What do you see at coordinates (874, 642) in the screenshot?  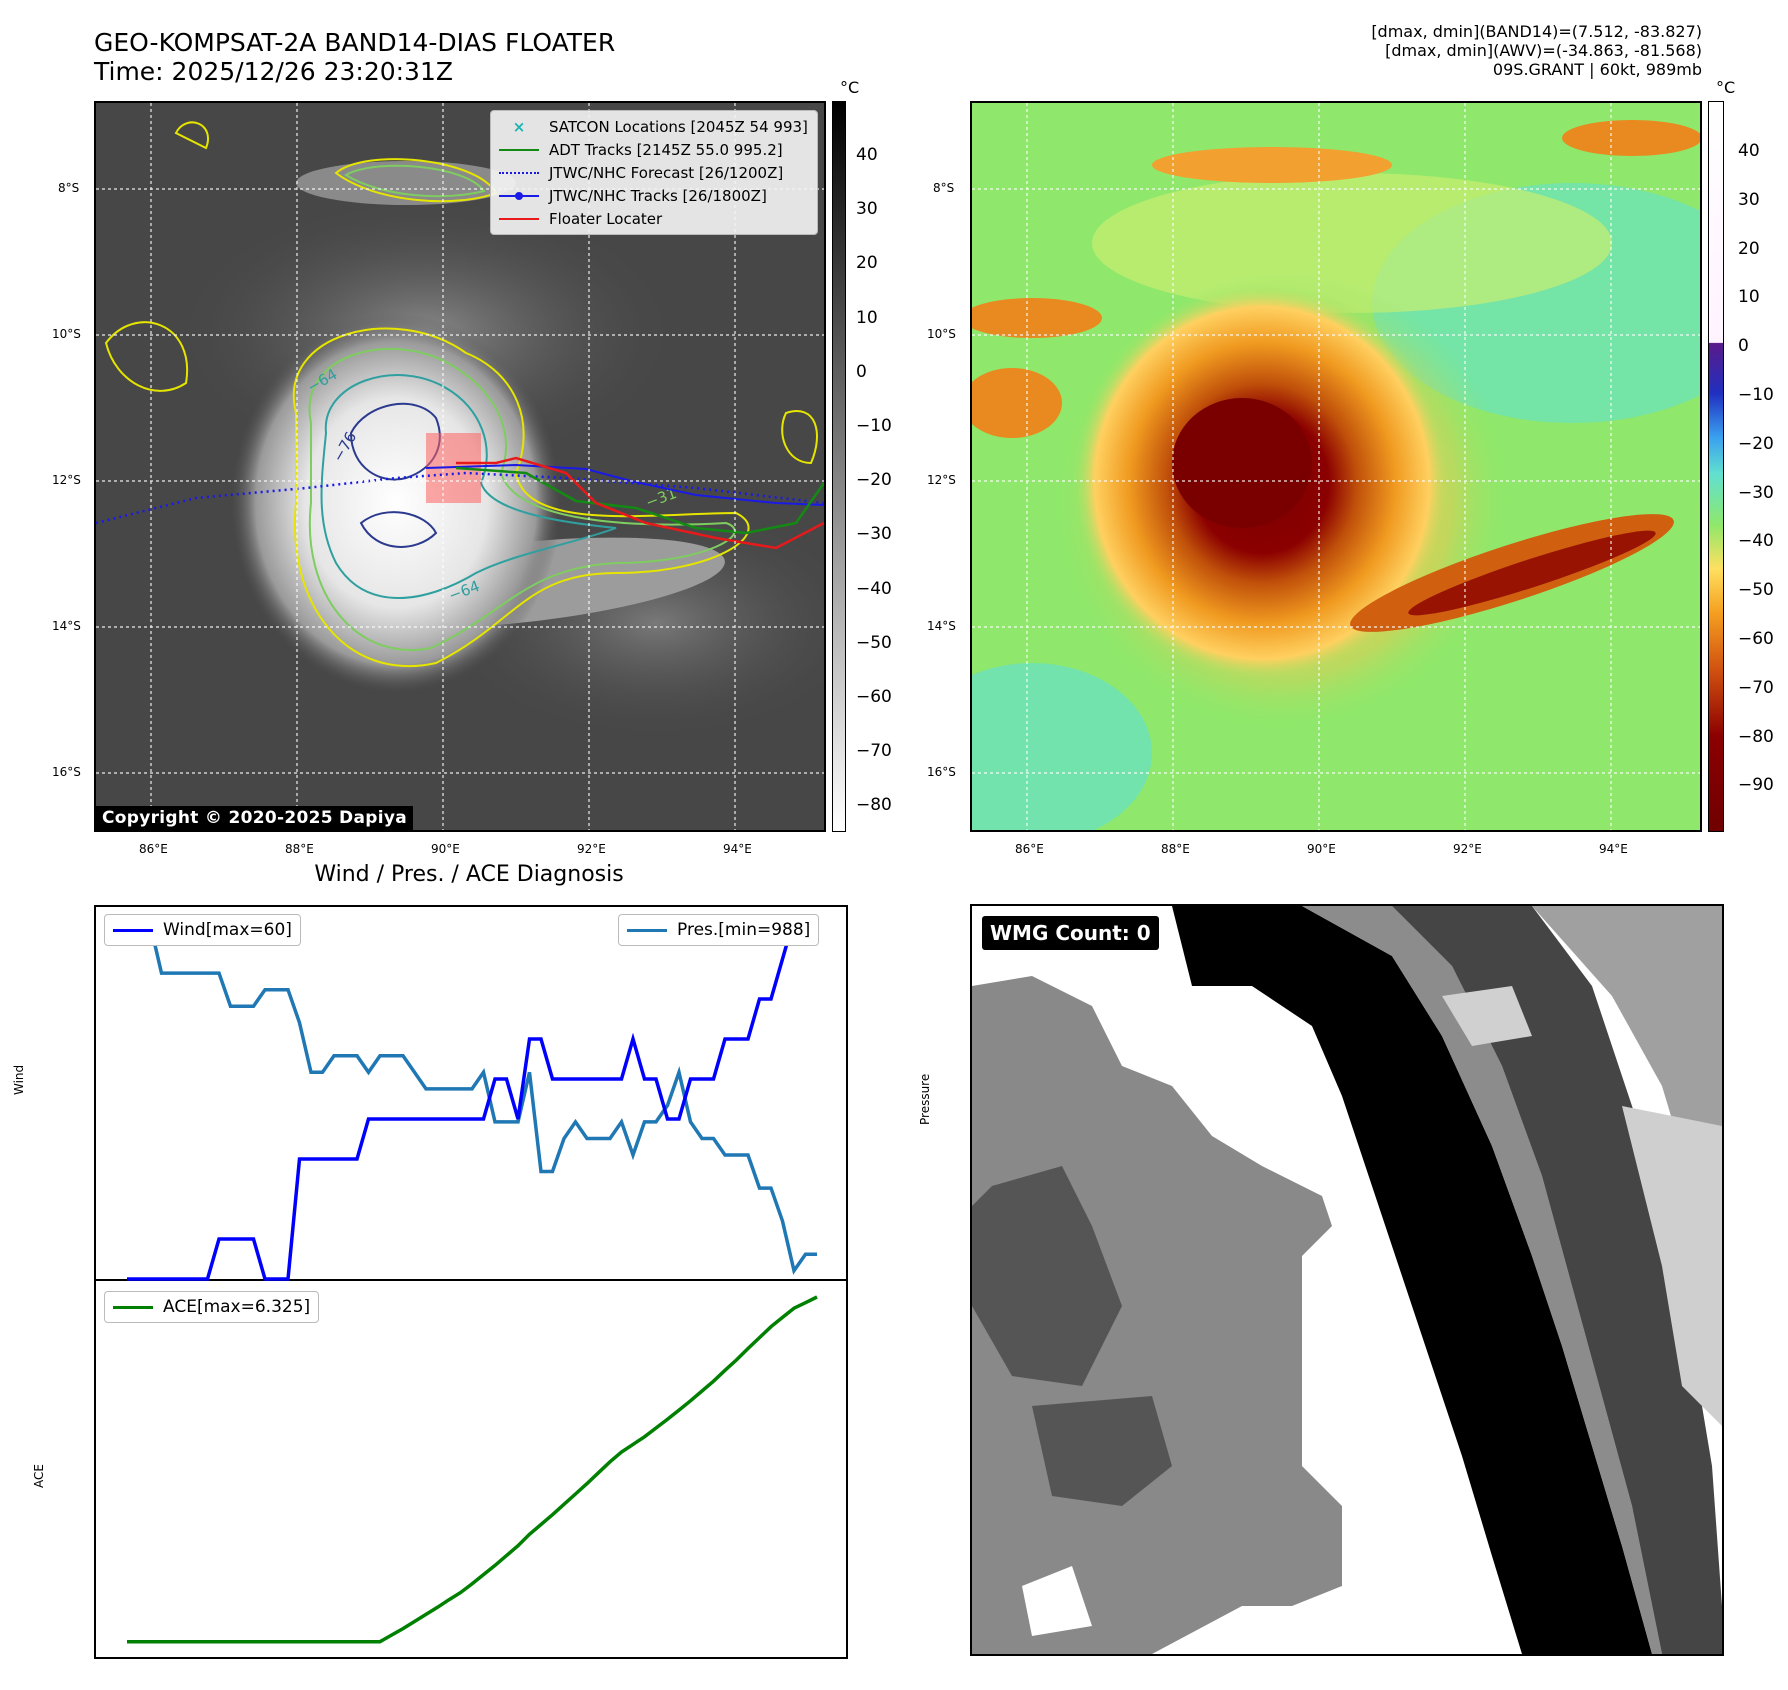 I see `gray-colorbar-tick: −50` at bounding box center [874, 642].